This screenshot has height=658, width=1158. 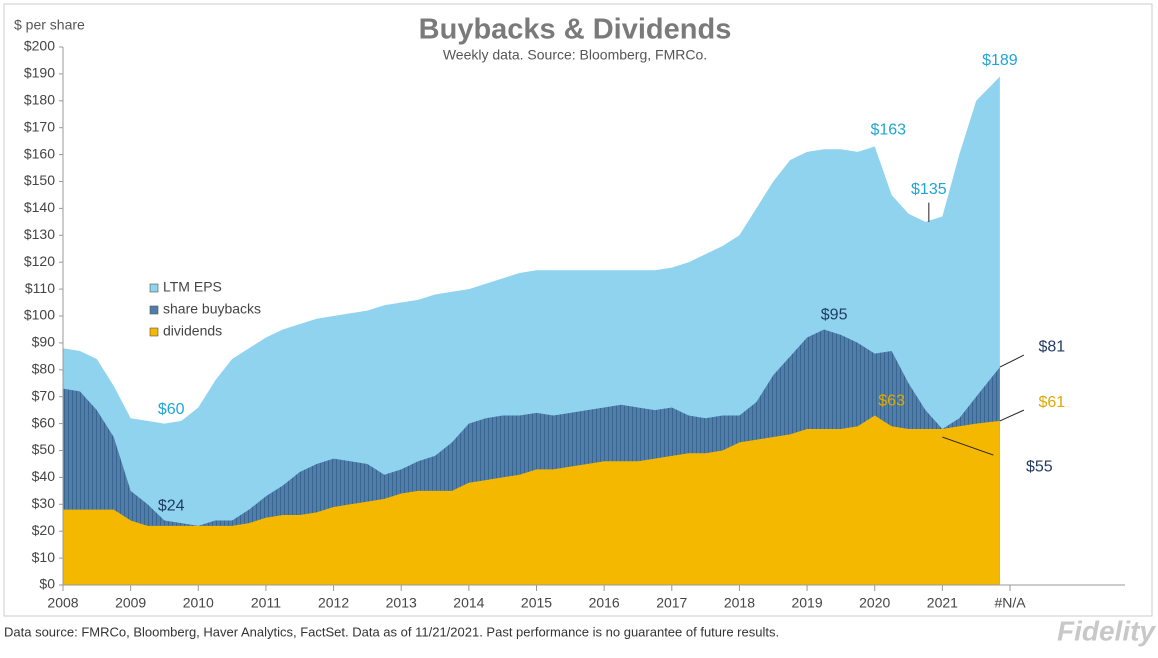 What do you see at coordinates (333, 603) in the screenshot?
I see `x-tick-label: 2012` at bounding box center [333, 603].